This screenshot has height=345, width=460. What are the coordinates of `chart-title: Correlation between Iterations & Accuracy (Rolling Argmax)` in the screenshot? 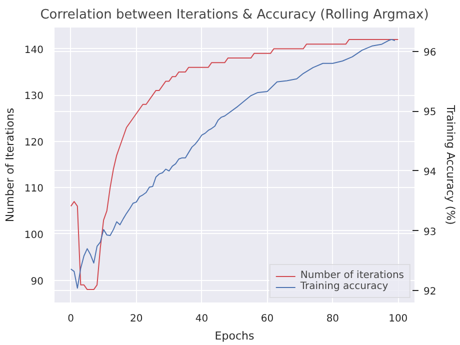 It's located at (234, 15).